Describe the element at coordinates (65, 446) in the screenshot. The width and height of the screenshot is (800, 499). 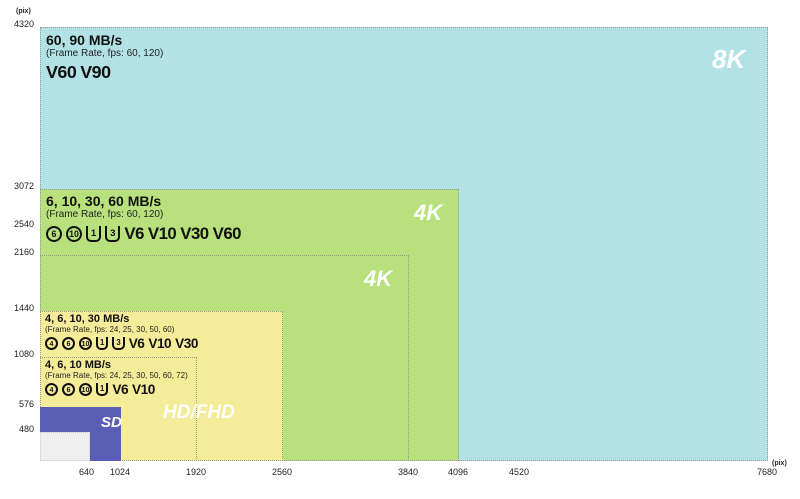
I see `region-vga` at that location.